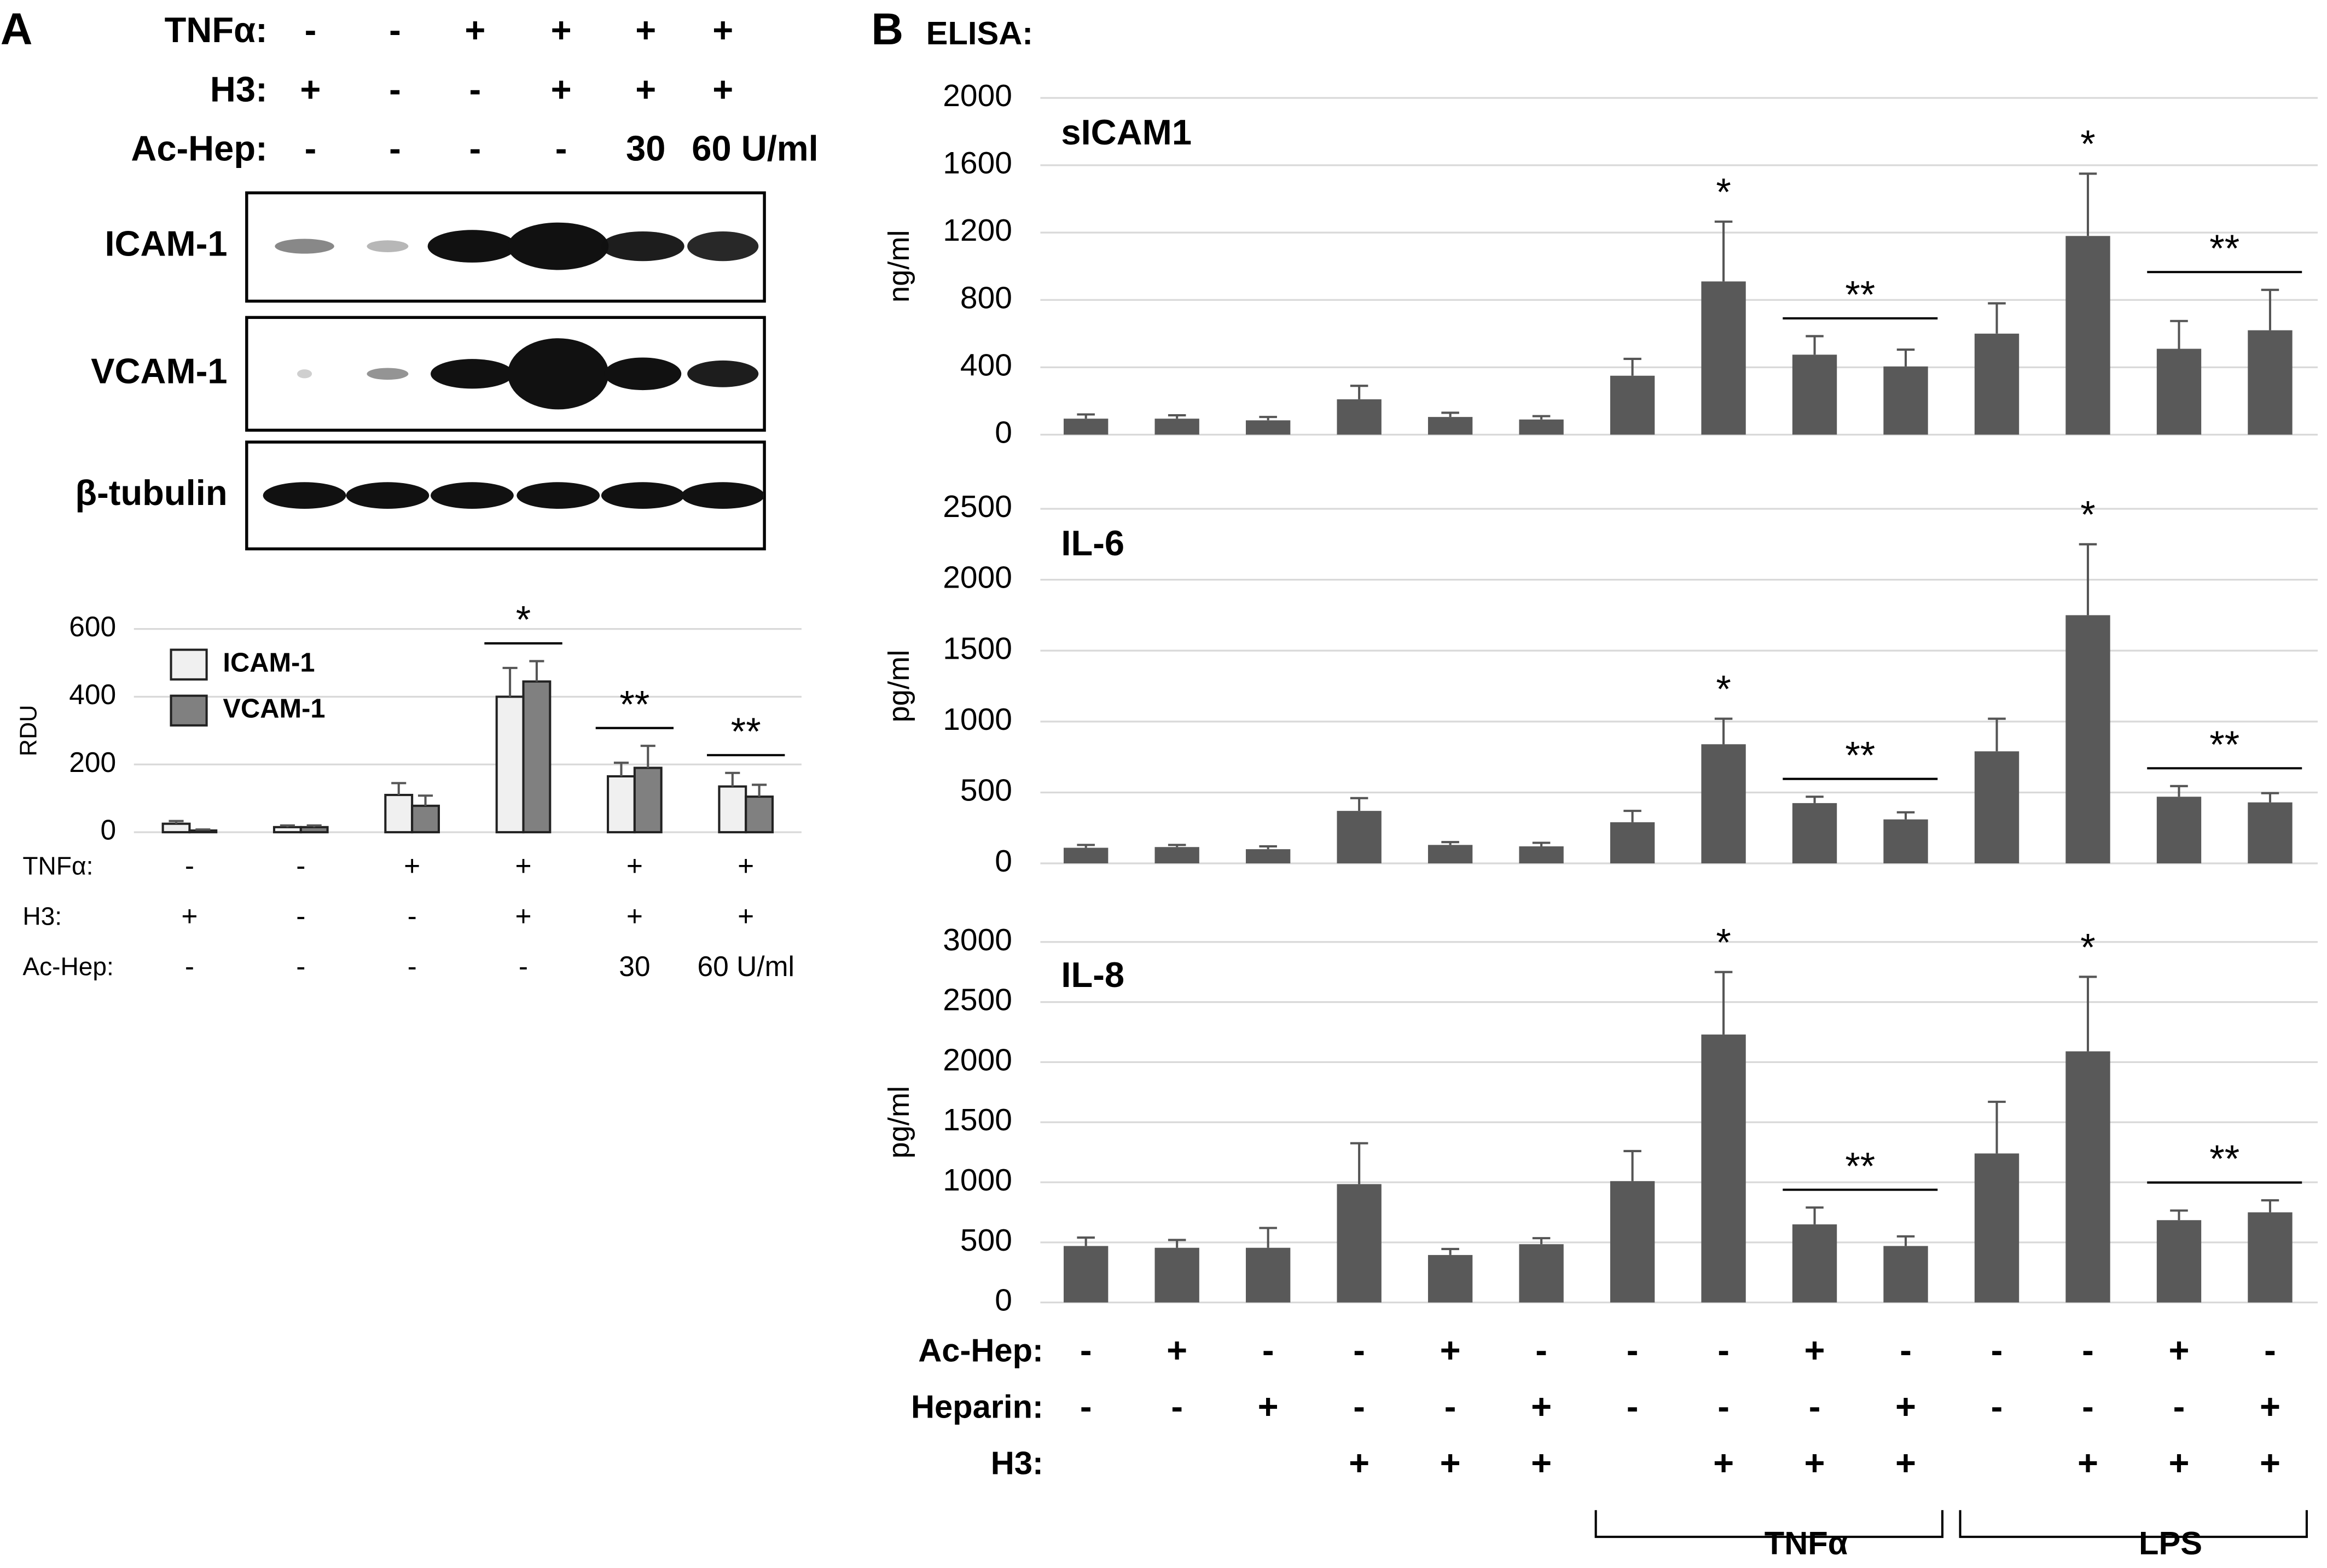 The image size is (2327, 1568). I want to click on western-blot, so click(505, 370).